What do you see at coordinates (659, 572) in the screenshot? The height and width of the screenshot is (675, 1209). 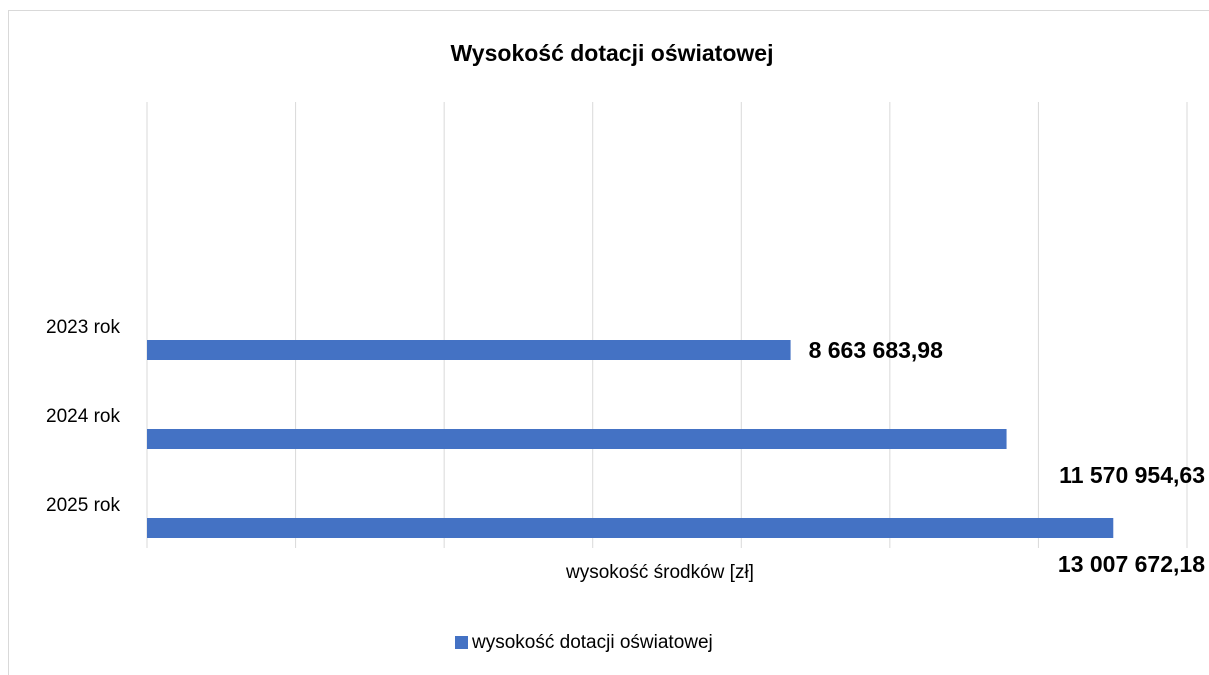 I see `x-axis-title: wysokość środków [zł]` at bounding box center [659, 572].